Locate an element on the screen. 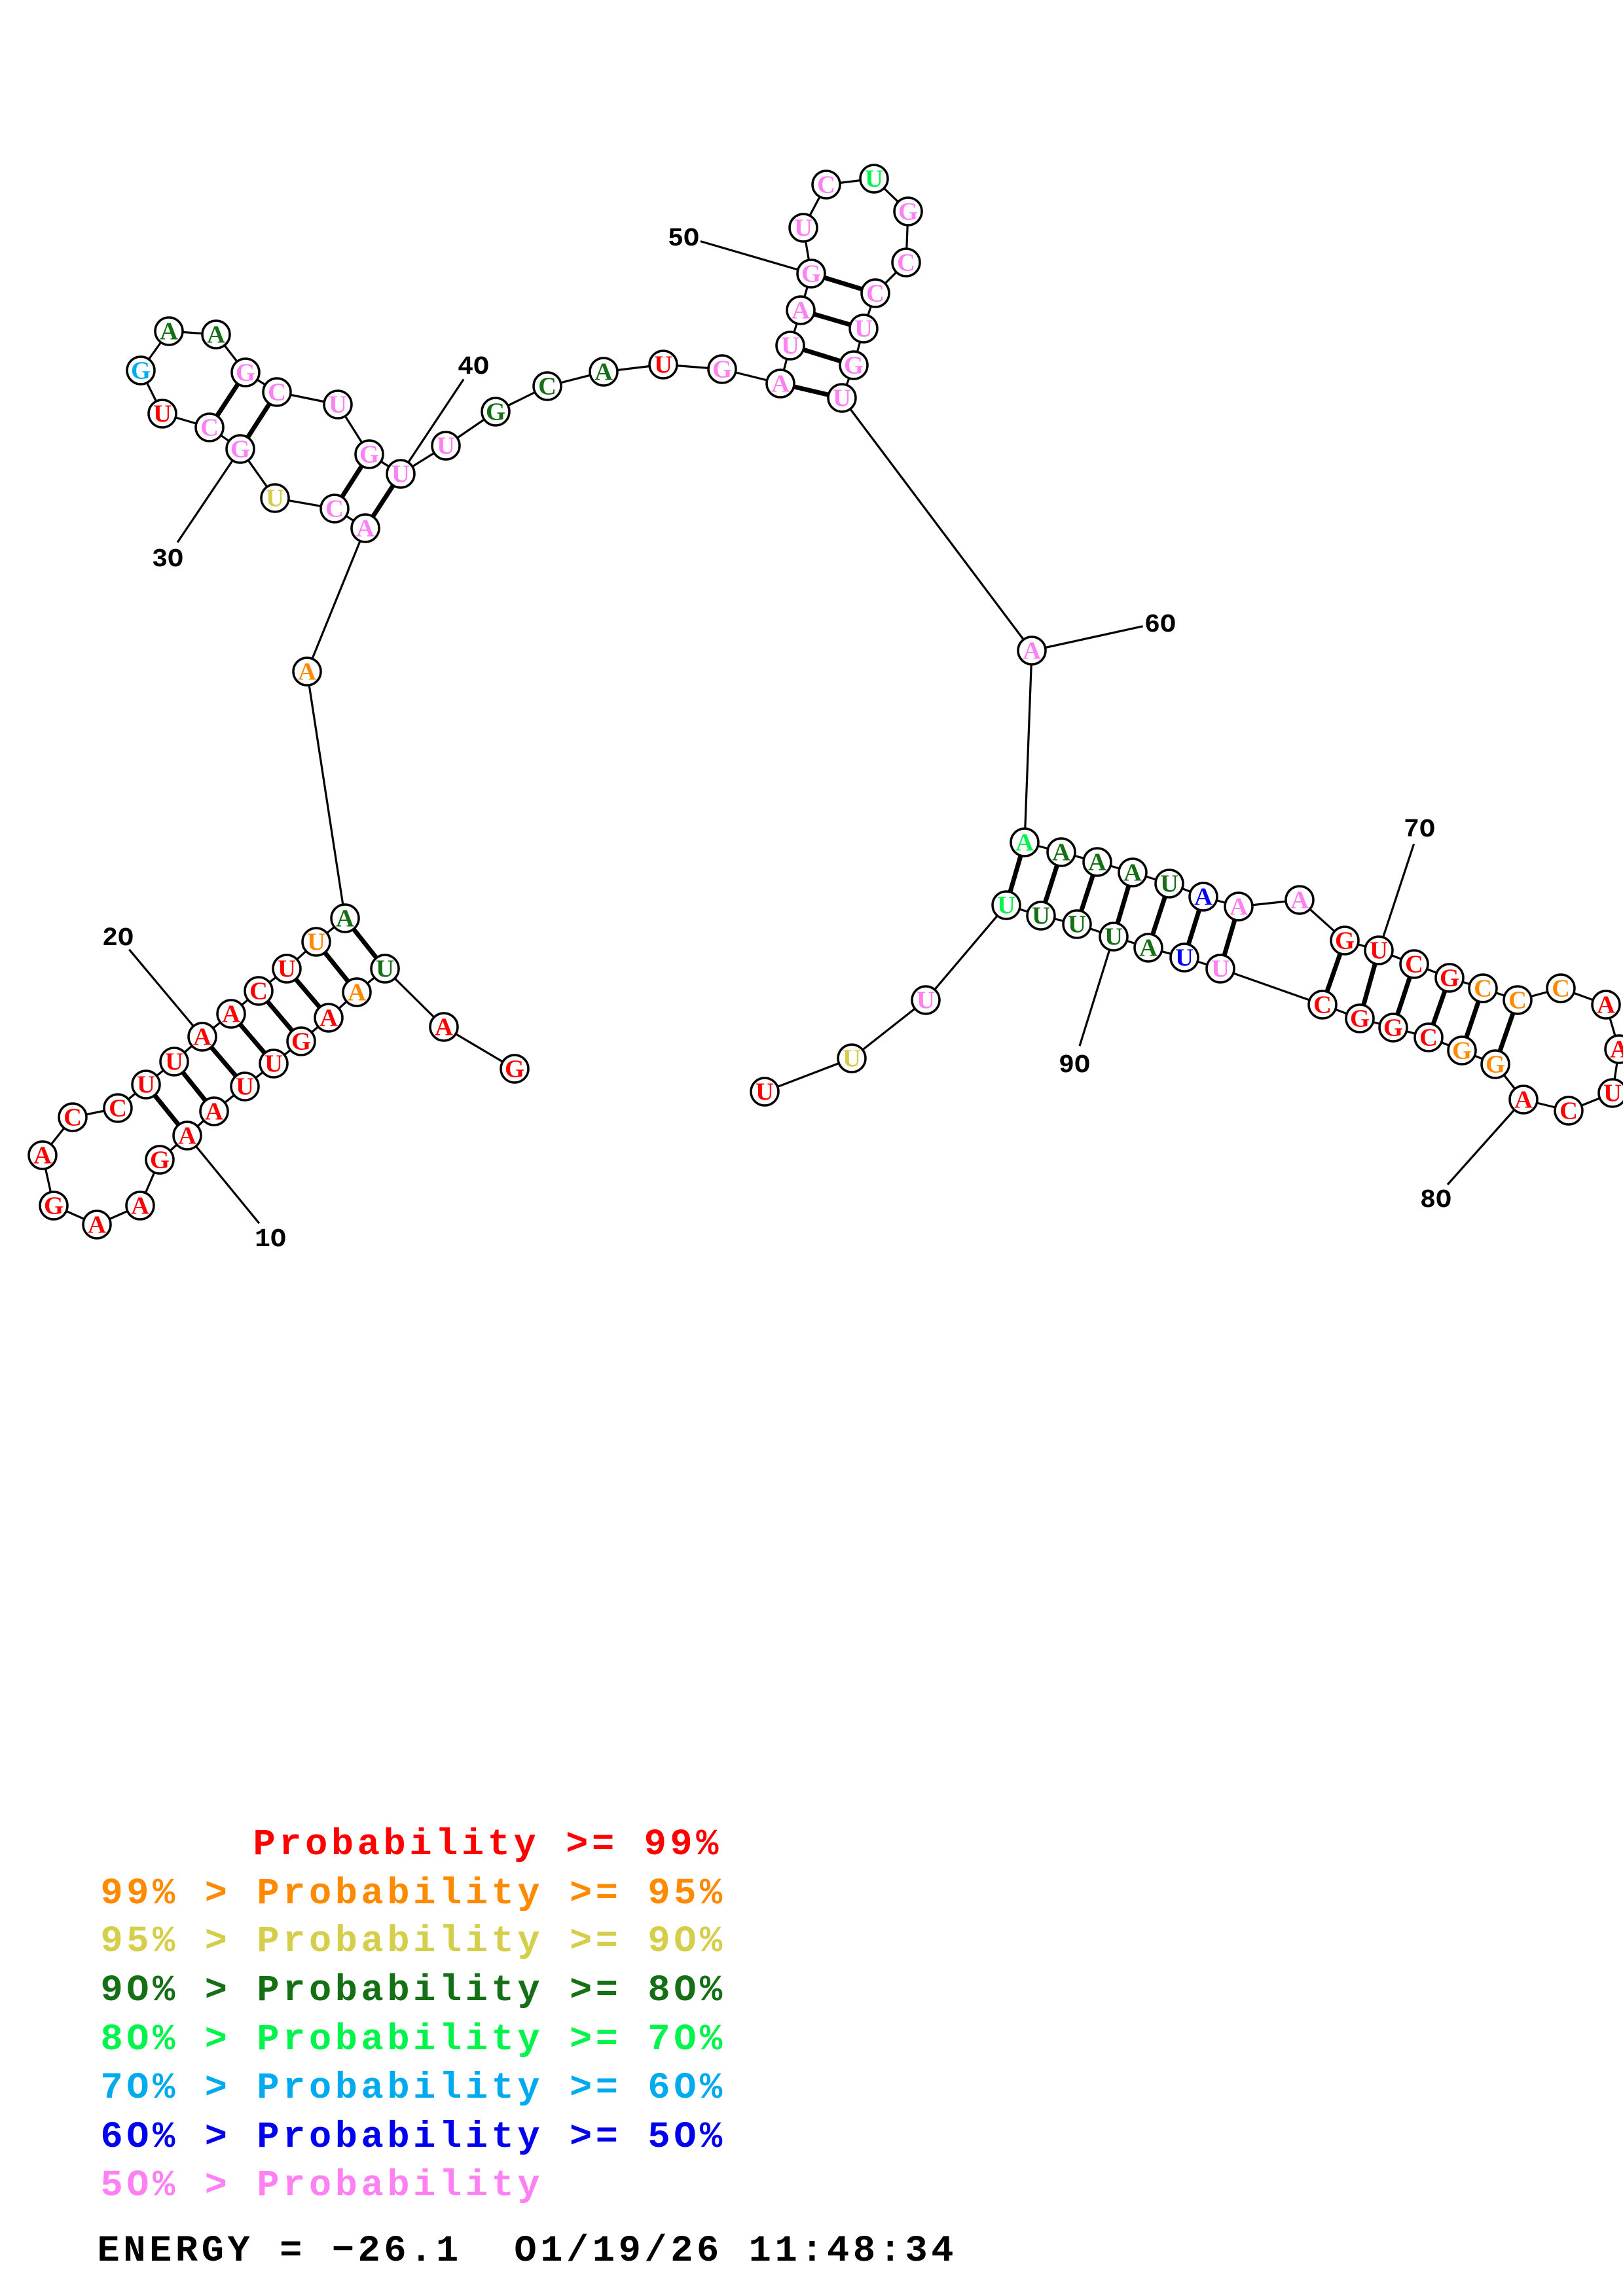 Image resolution: width=1623 pixels, height=2296 pixels. svg-text: 3O is located at coordinates (167, 560).